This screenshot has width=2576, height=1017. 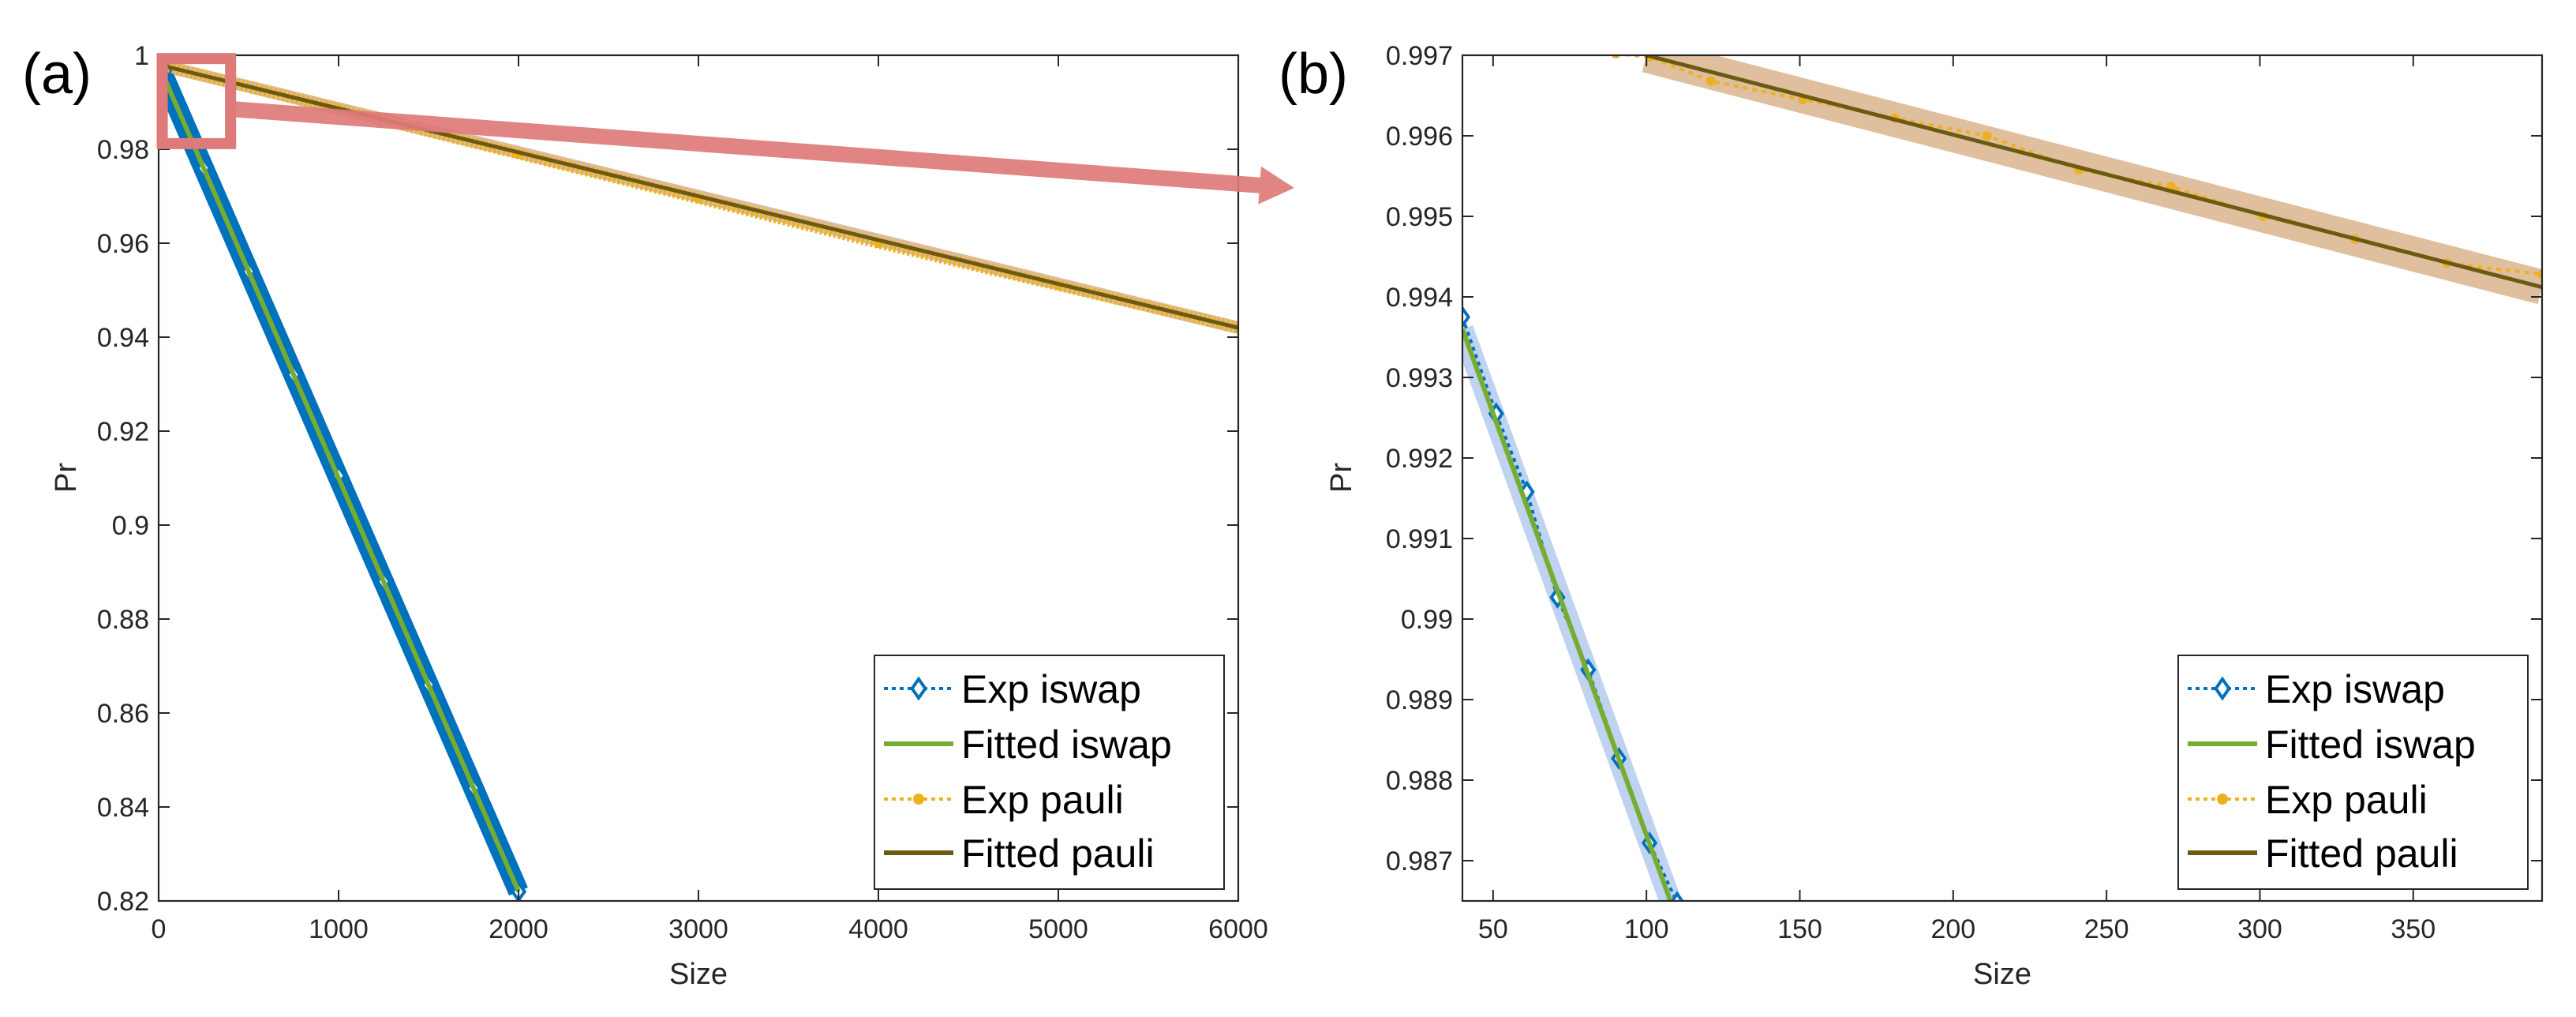 I want to click on y-tick-label: 0.92, so click(x=123, y=432).